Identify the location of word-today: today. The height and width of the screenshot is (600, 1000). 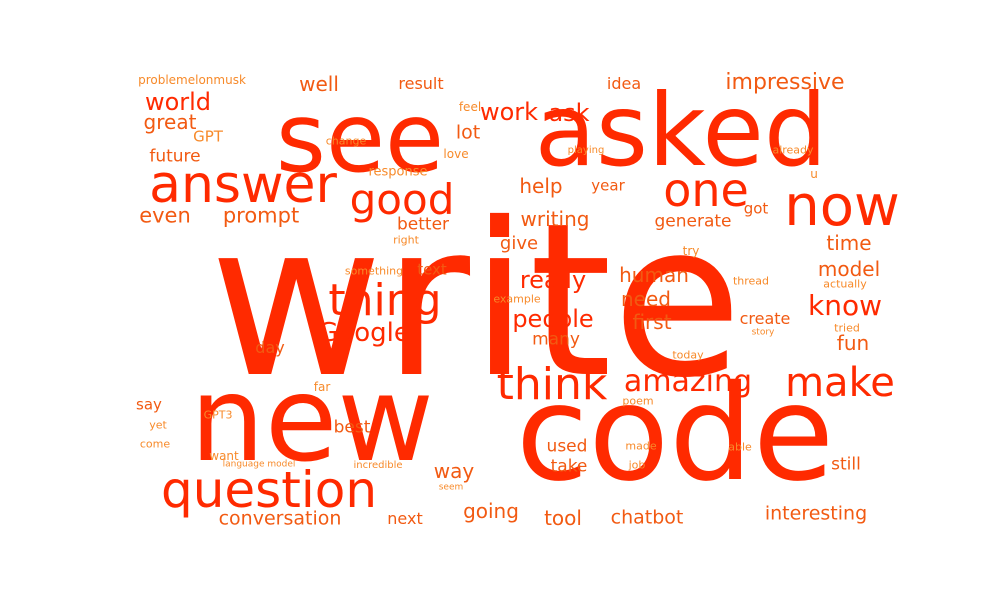
(688, 355).